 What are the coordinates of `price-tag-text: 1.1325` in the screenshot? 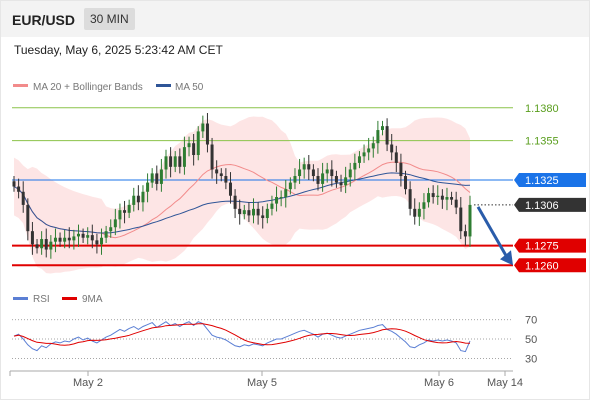 It's located at (542, 181).